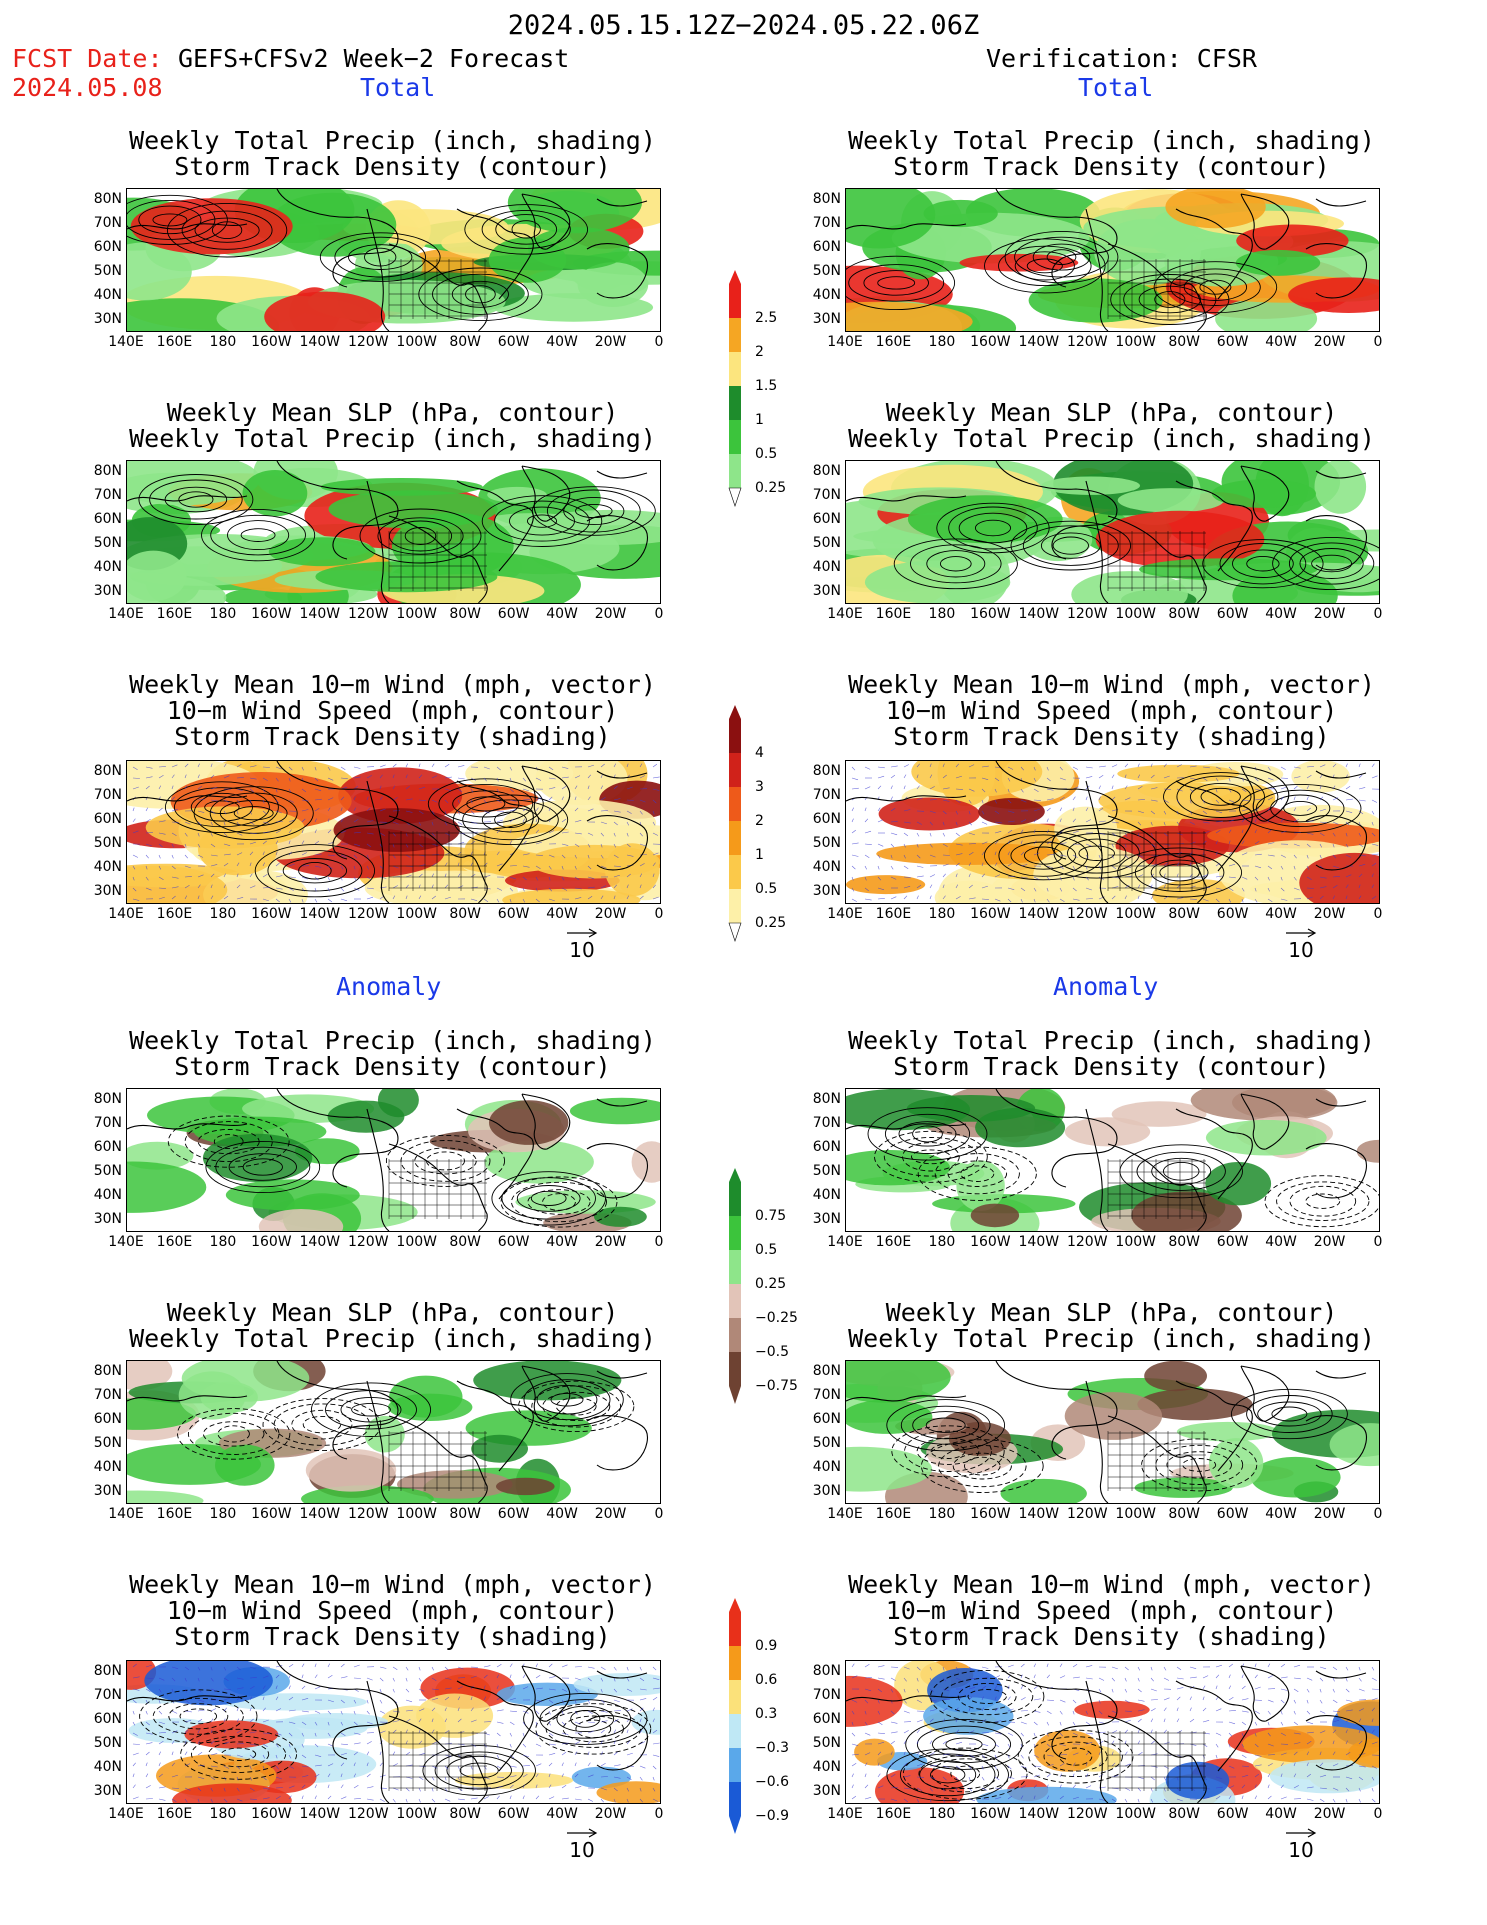 This screenshot has width=1487, height=1925. What do you see at coordinates (393, 832) in the screenshot?
I see `fcst-total-wind-storm-map` at bounding box center [393, 832].